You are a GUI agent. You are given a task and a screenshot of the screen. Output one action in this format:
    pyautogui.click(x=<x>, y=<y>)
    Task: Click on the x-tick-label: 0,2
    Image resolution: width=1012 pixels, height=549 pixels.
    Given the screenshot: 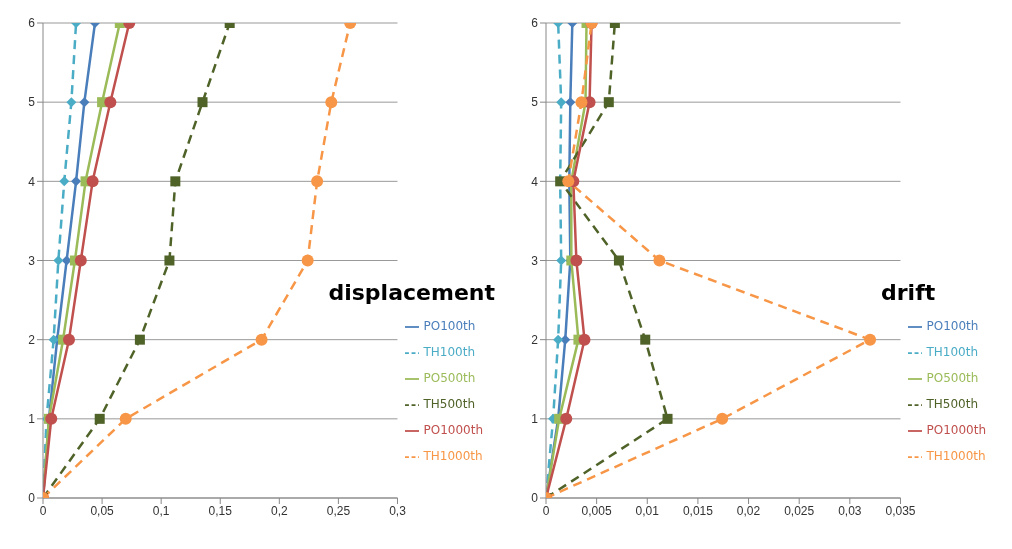 What is the action you would take?
    pyautogui.click(x=279, y=510)
    